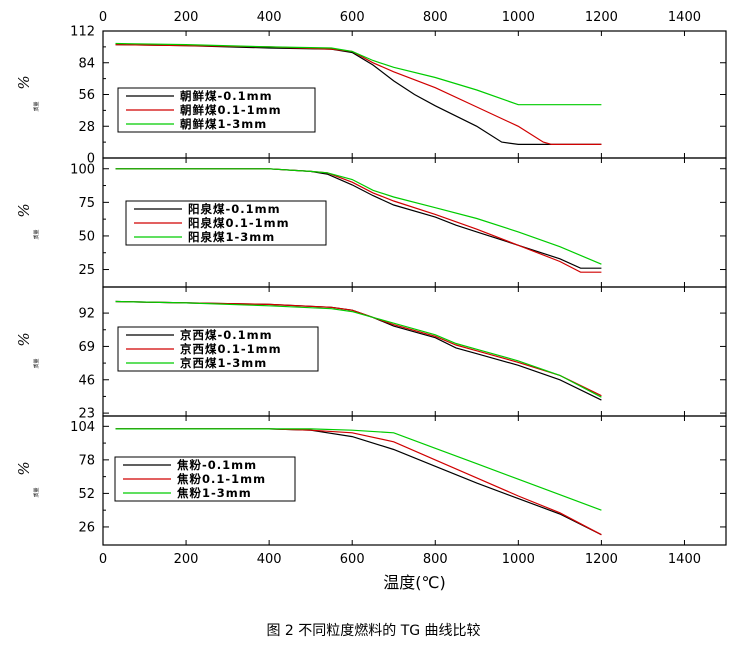  I want to click on x-tick-label: 1200, so click(601, 559).